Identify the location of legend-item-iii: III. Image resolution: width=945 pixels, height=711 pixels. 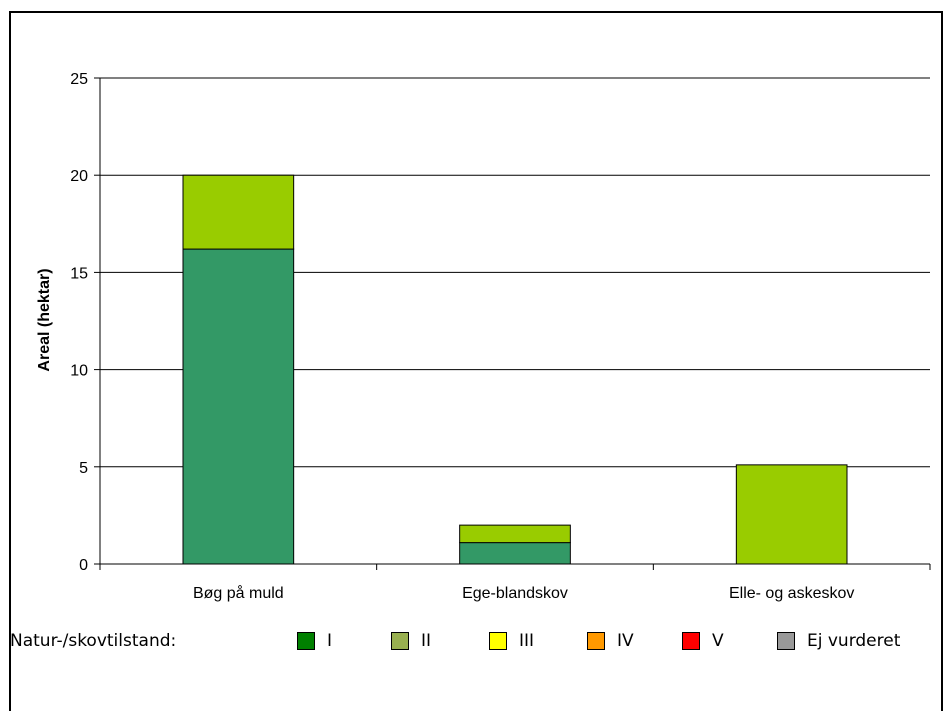
(511, 641).